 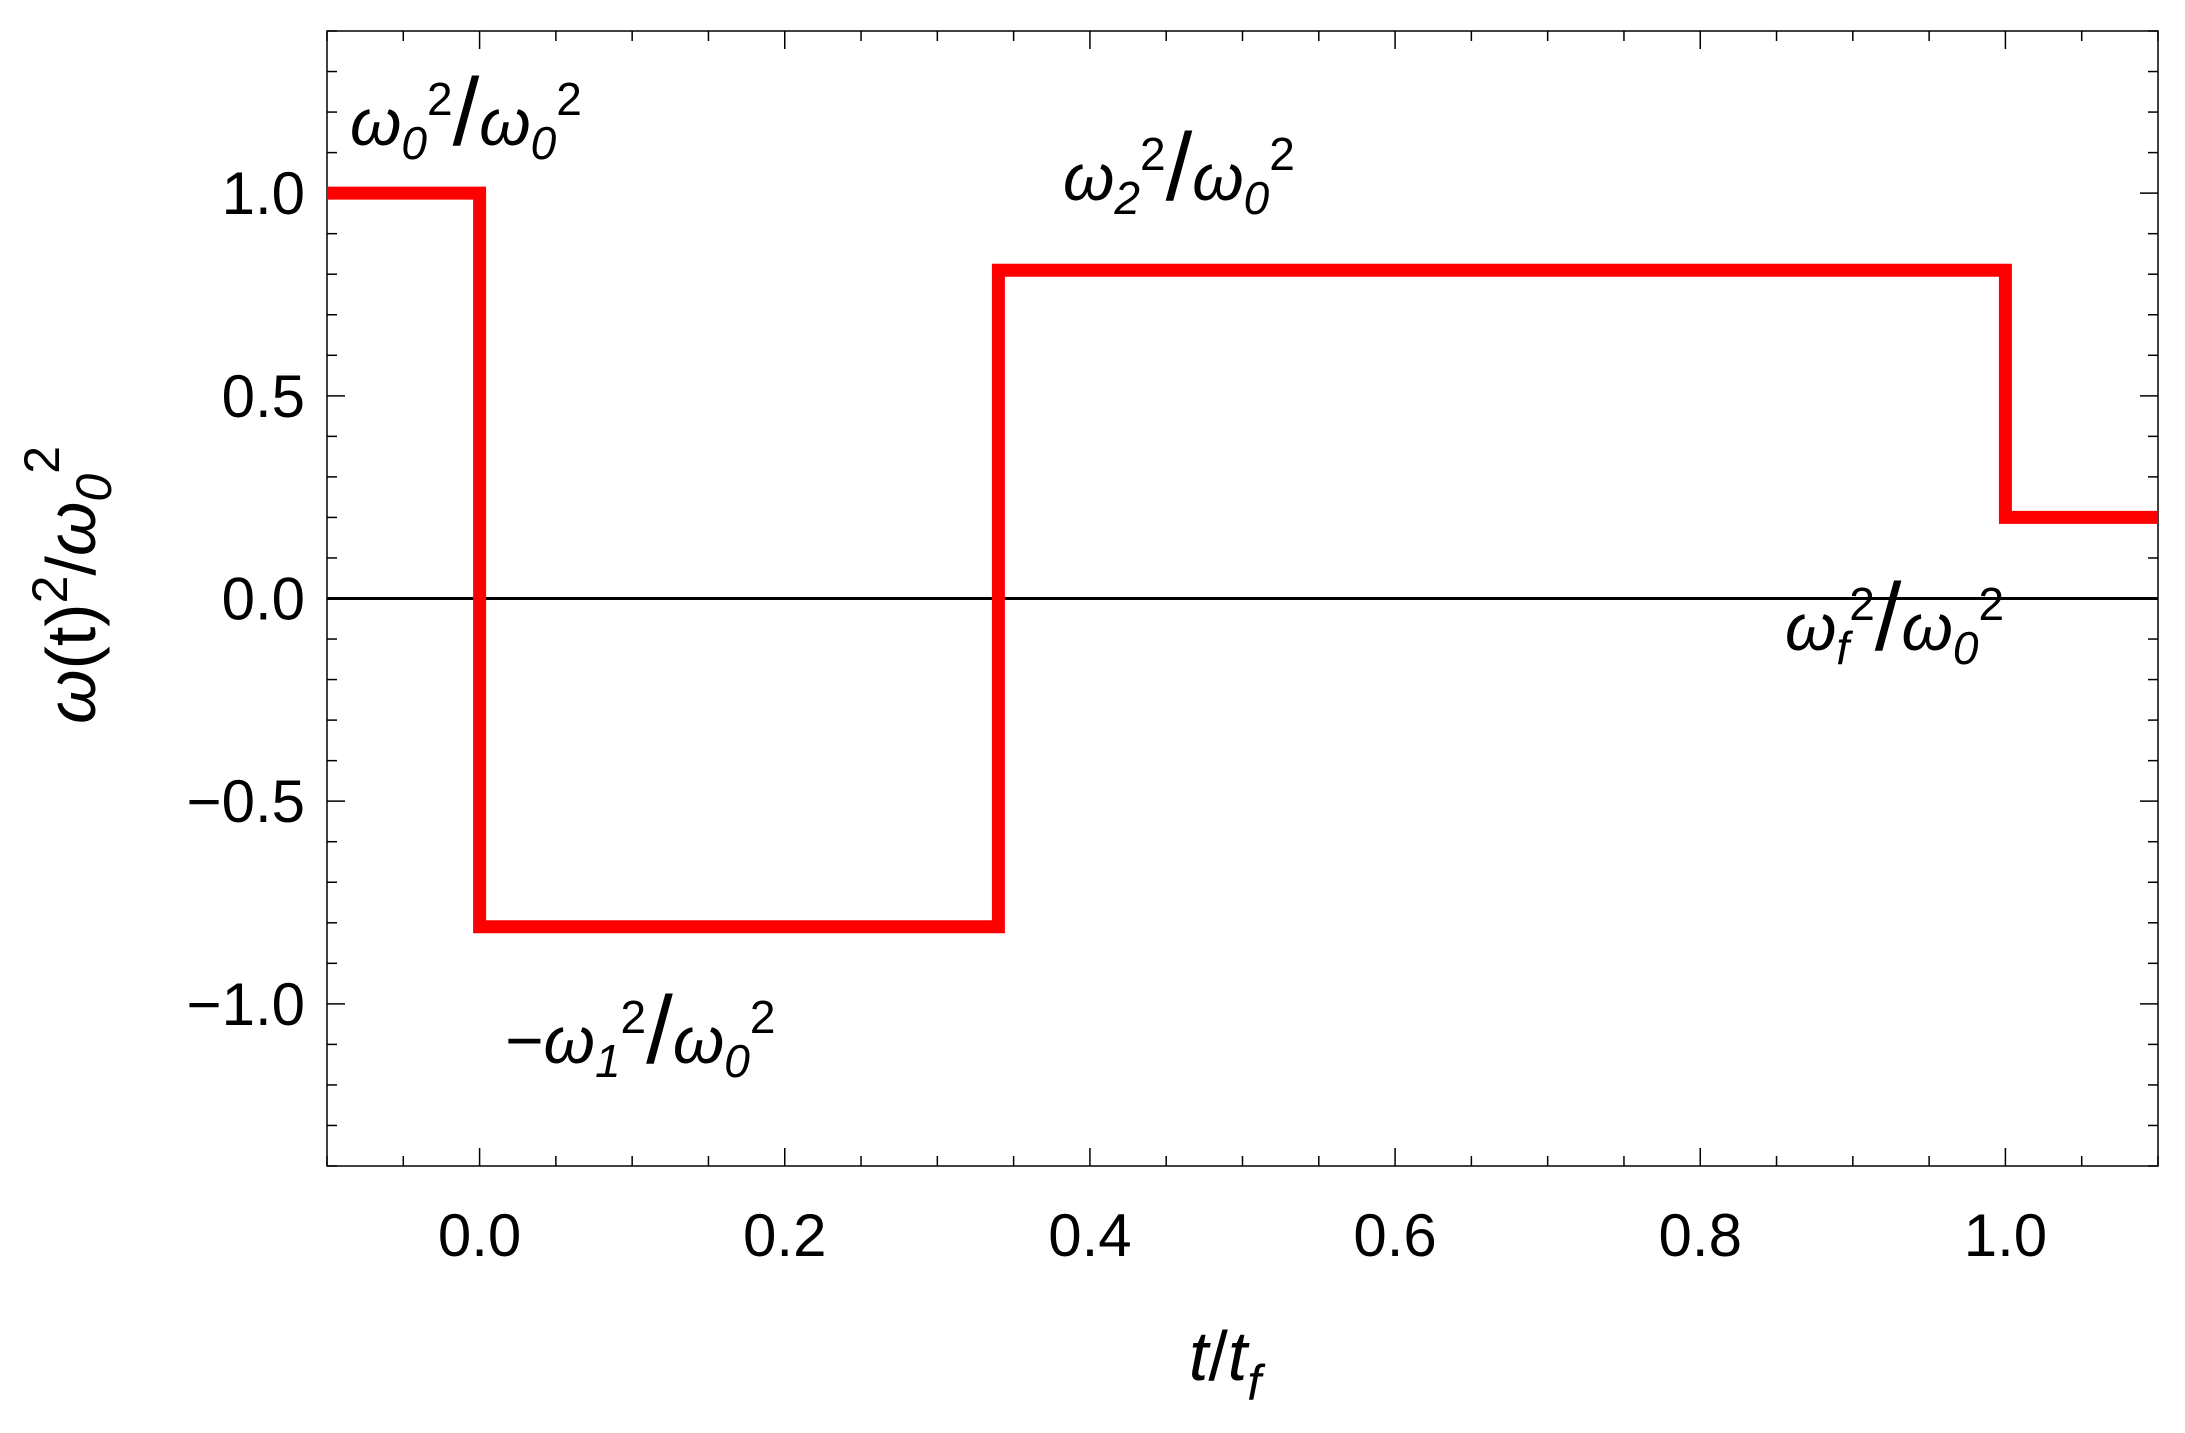 What do you see at coordinates (68, 585) in the screenshot?
I see `y-axis-label: ω(t)2/ω02` at bounding box center [68, 585].